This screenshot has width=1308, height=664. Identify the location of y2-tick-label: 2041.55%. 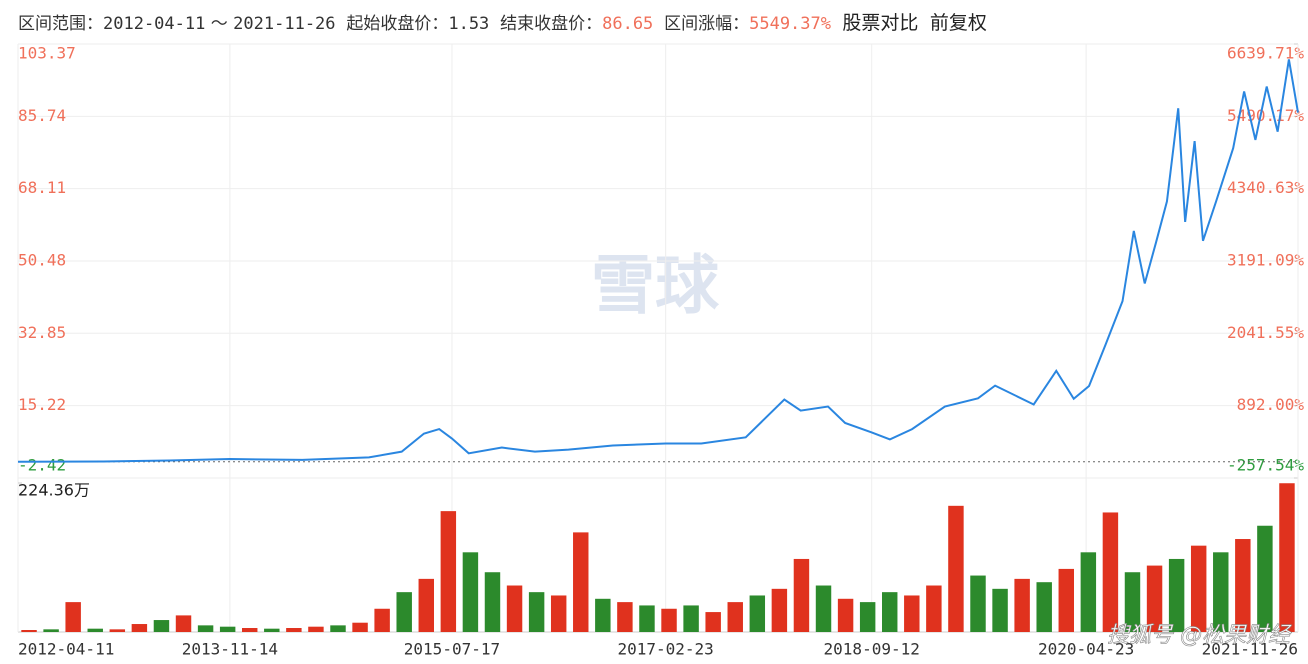
(1265, 332).